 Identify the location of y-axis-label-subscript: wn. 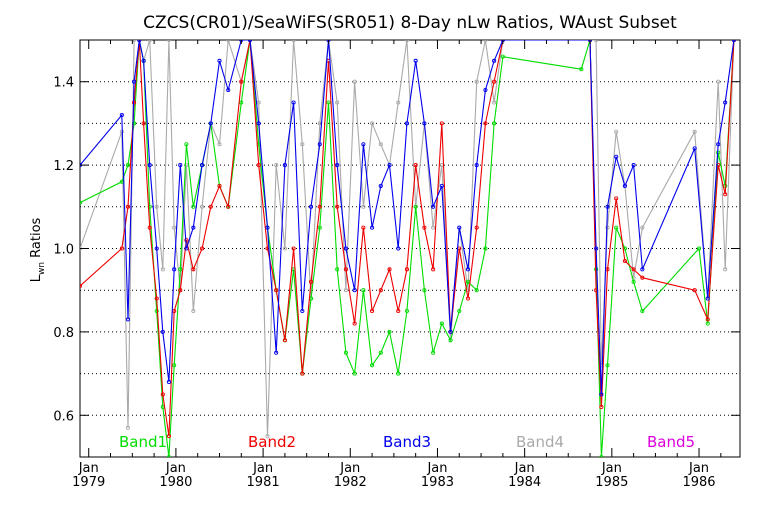
(42, 268).